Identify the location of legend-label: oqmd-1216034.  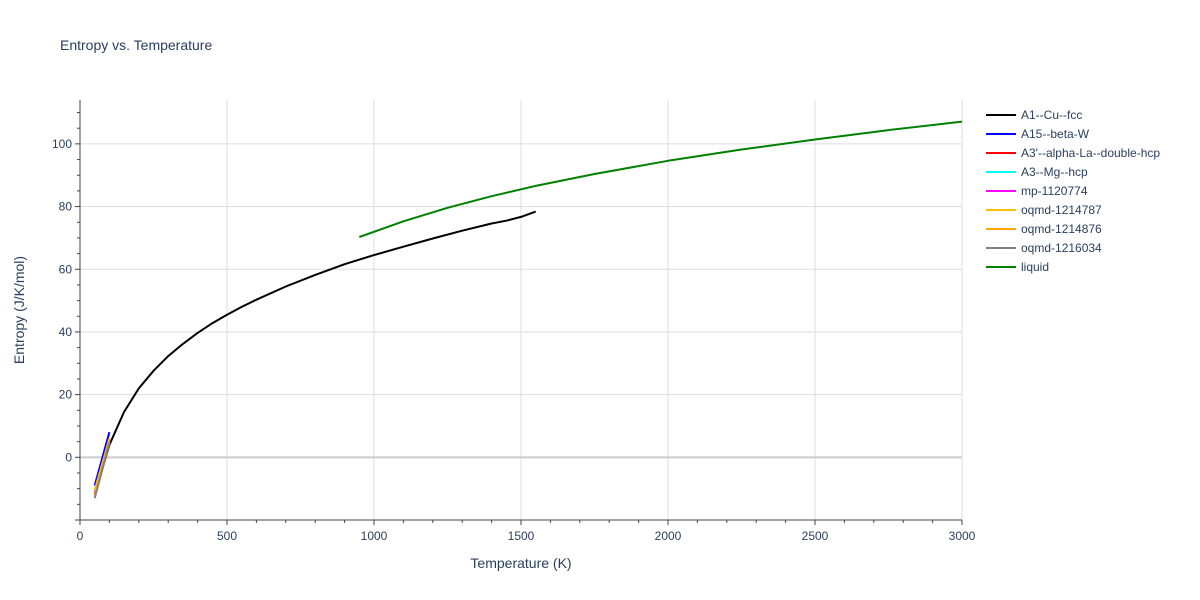
(1061, 248).